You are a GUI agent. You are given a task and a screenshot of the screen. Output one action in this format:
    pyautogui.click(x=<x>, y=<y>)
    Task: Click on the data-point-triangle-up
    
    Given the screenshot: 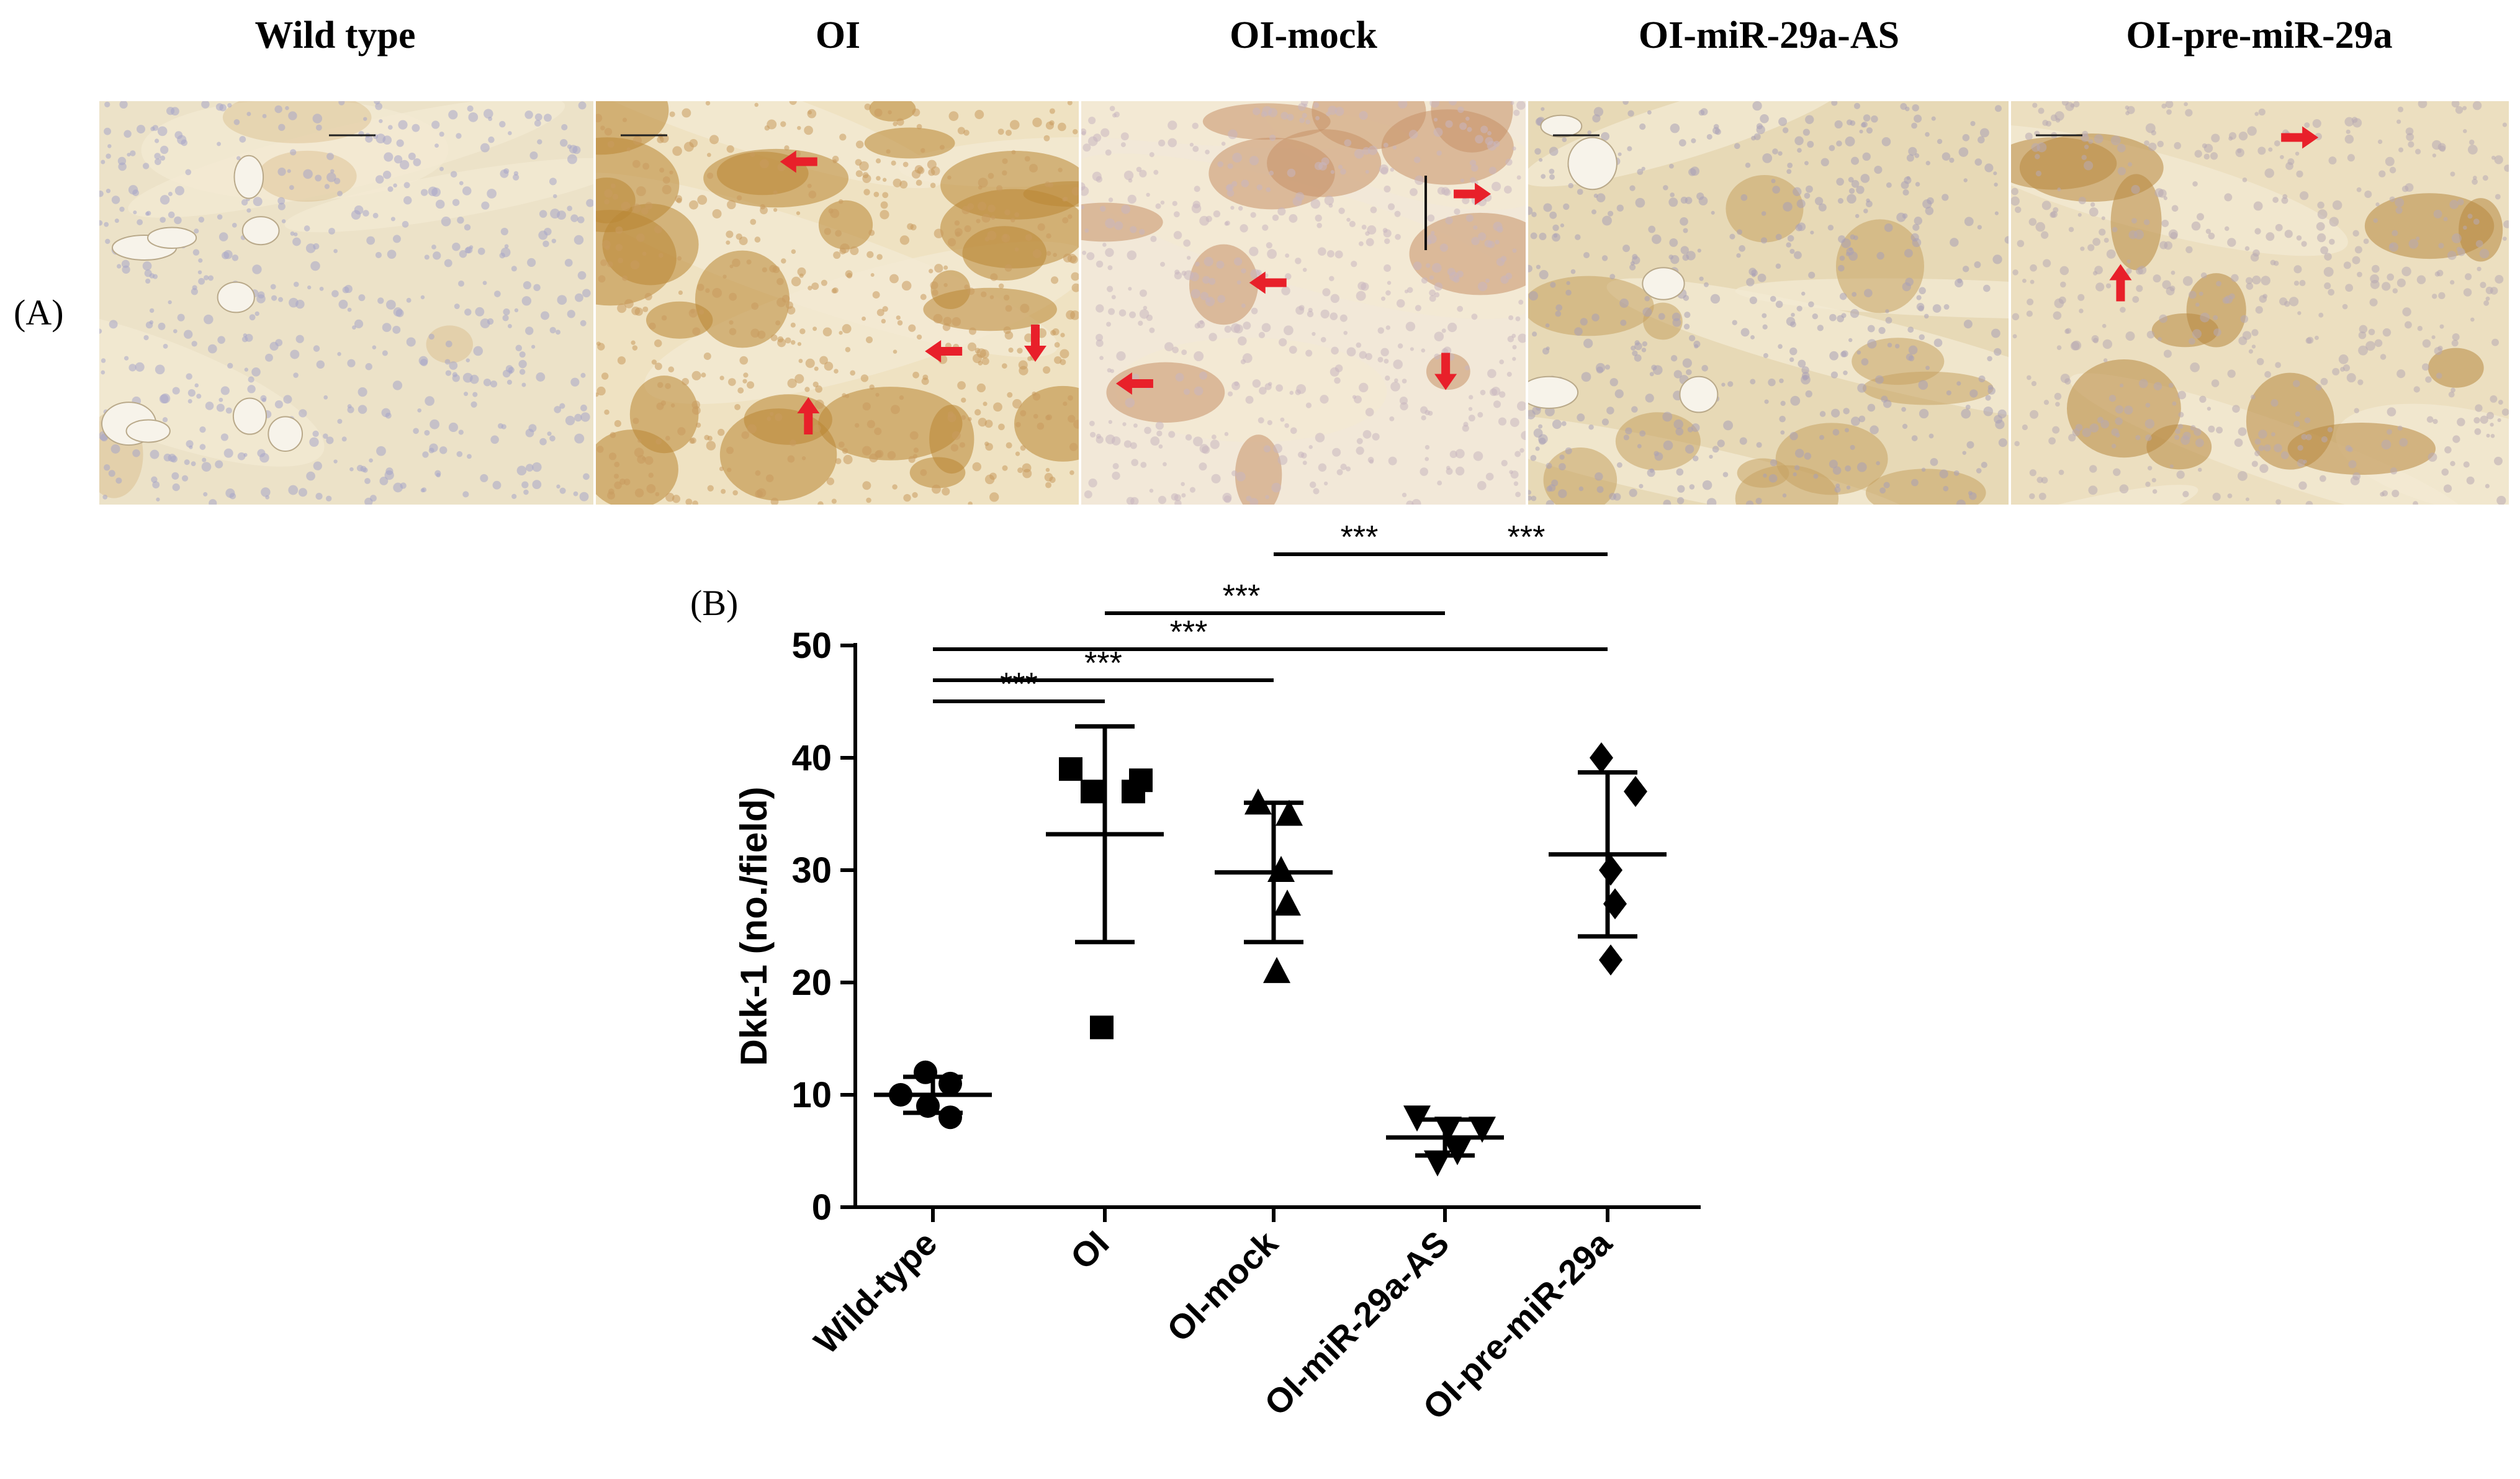 What is the action you would take?
    pyautogui.click(x=1281, y=869)
    